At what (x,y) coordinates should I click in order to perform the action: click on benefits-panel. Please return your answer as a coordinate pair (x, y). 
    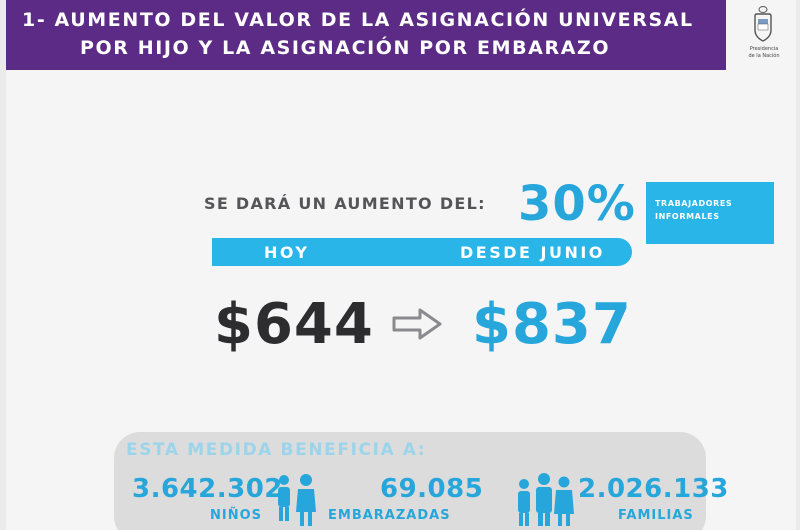
    Looking at the image, I should click on (410, 481).